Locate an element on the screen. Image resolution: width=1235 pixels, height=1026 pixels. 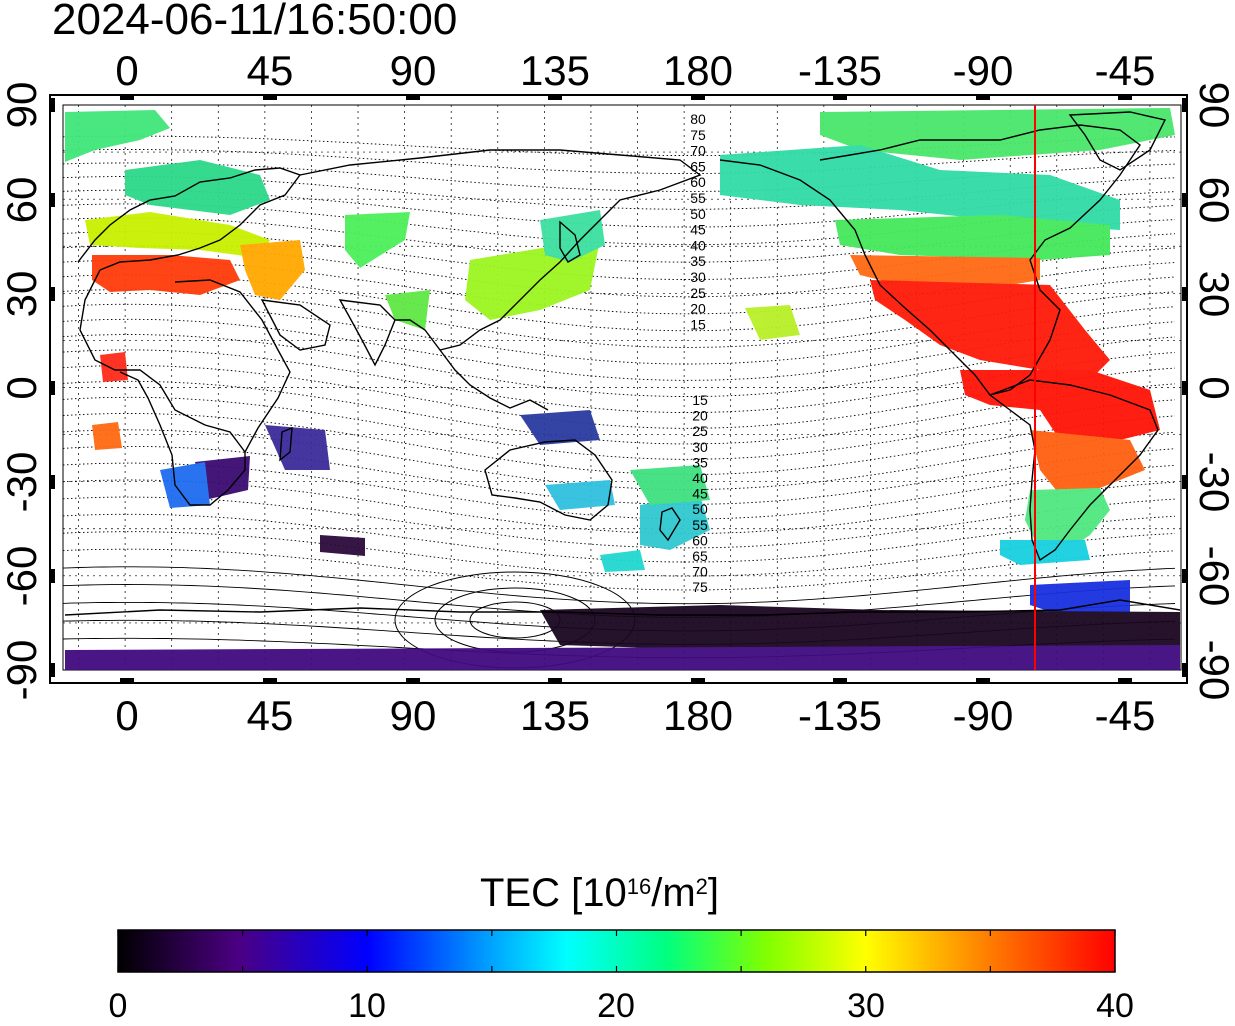
bottom-lon-label: 45 is located at coordinates (270, 715).